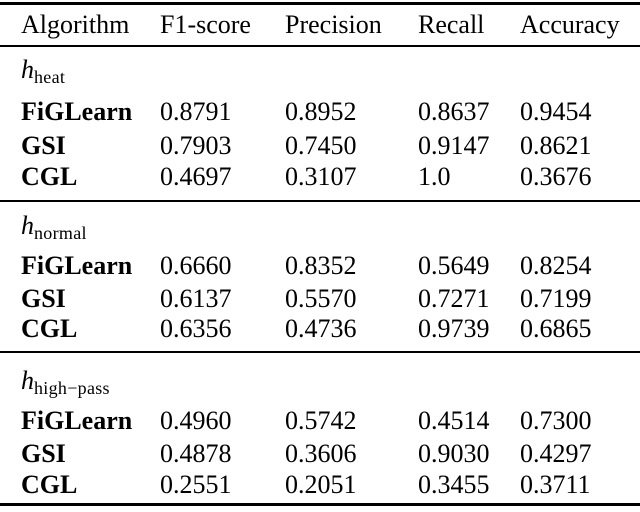 This screenshot has height=512, width=640. Describe the element at coordinates (320, 3) in the screenshot. I see `table-top-rule` at that location.